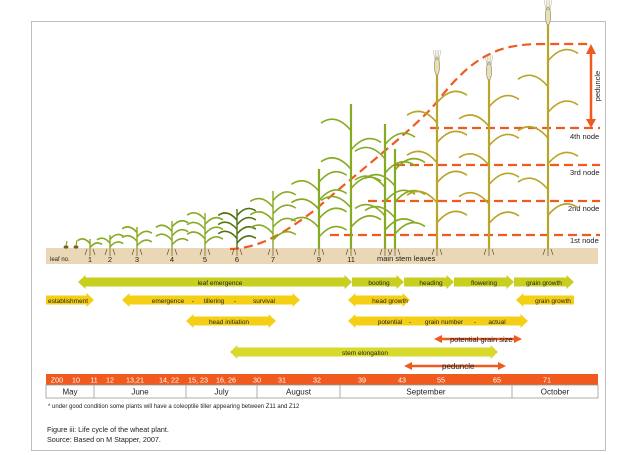  Describe the element at coordinates (319, 259) in the screenshot. I see `leaf-number: 9` at that location.